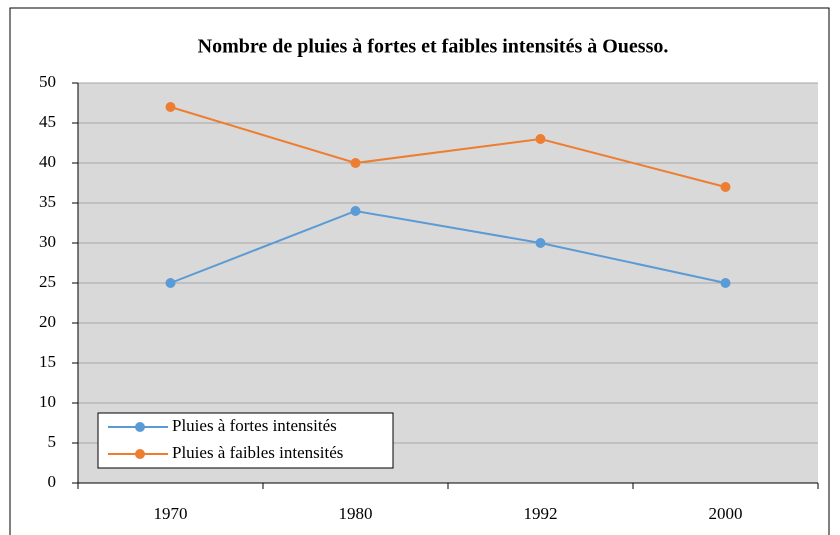 Image resolution: width=840 pixels, height=535 pixels. What do you see at coordinates (245, 440) in the screenshot?
I see `legend-box` at bounding box center [245, 440].